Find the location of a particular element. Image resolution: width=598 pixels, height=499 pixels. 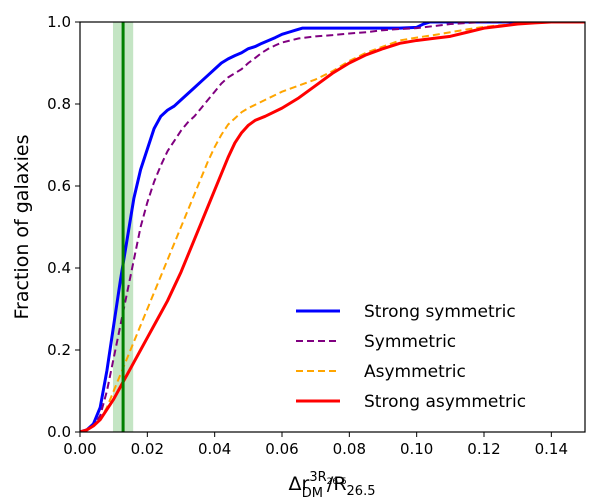

y-tick-label: 0.8 is located at coordinates (59, 104).